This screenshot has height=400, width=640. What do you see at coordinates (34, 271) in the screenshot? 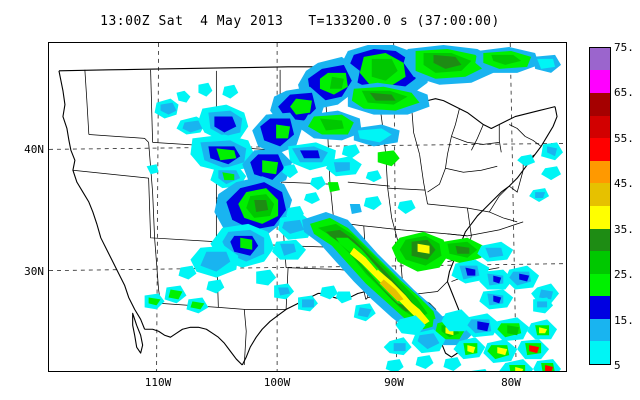
I see `lat-tick-30n: 30N` at bounding box center [34, 271].